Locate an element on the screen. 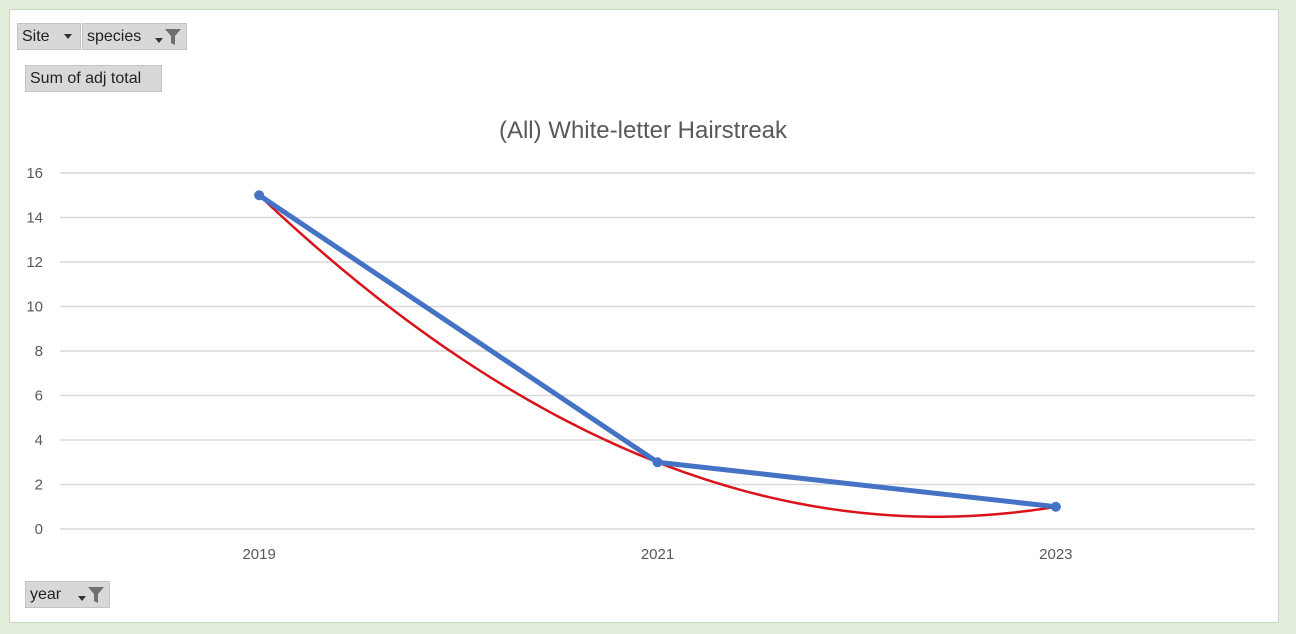 The width and height of the screenshot is (1296, 634). y-tick-label: 14 is located at coordinates (34, 218).